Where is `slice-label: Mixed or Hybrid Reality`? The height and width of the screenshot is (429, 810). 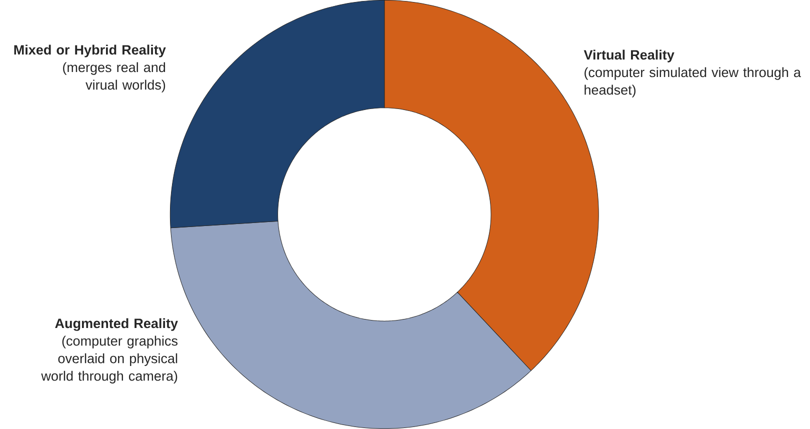
slice-label: Mixed or Hybrid Reality is located at coordinates (90, 51).